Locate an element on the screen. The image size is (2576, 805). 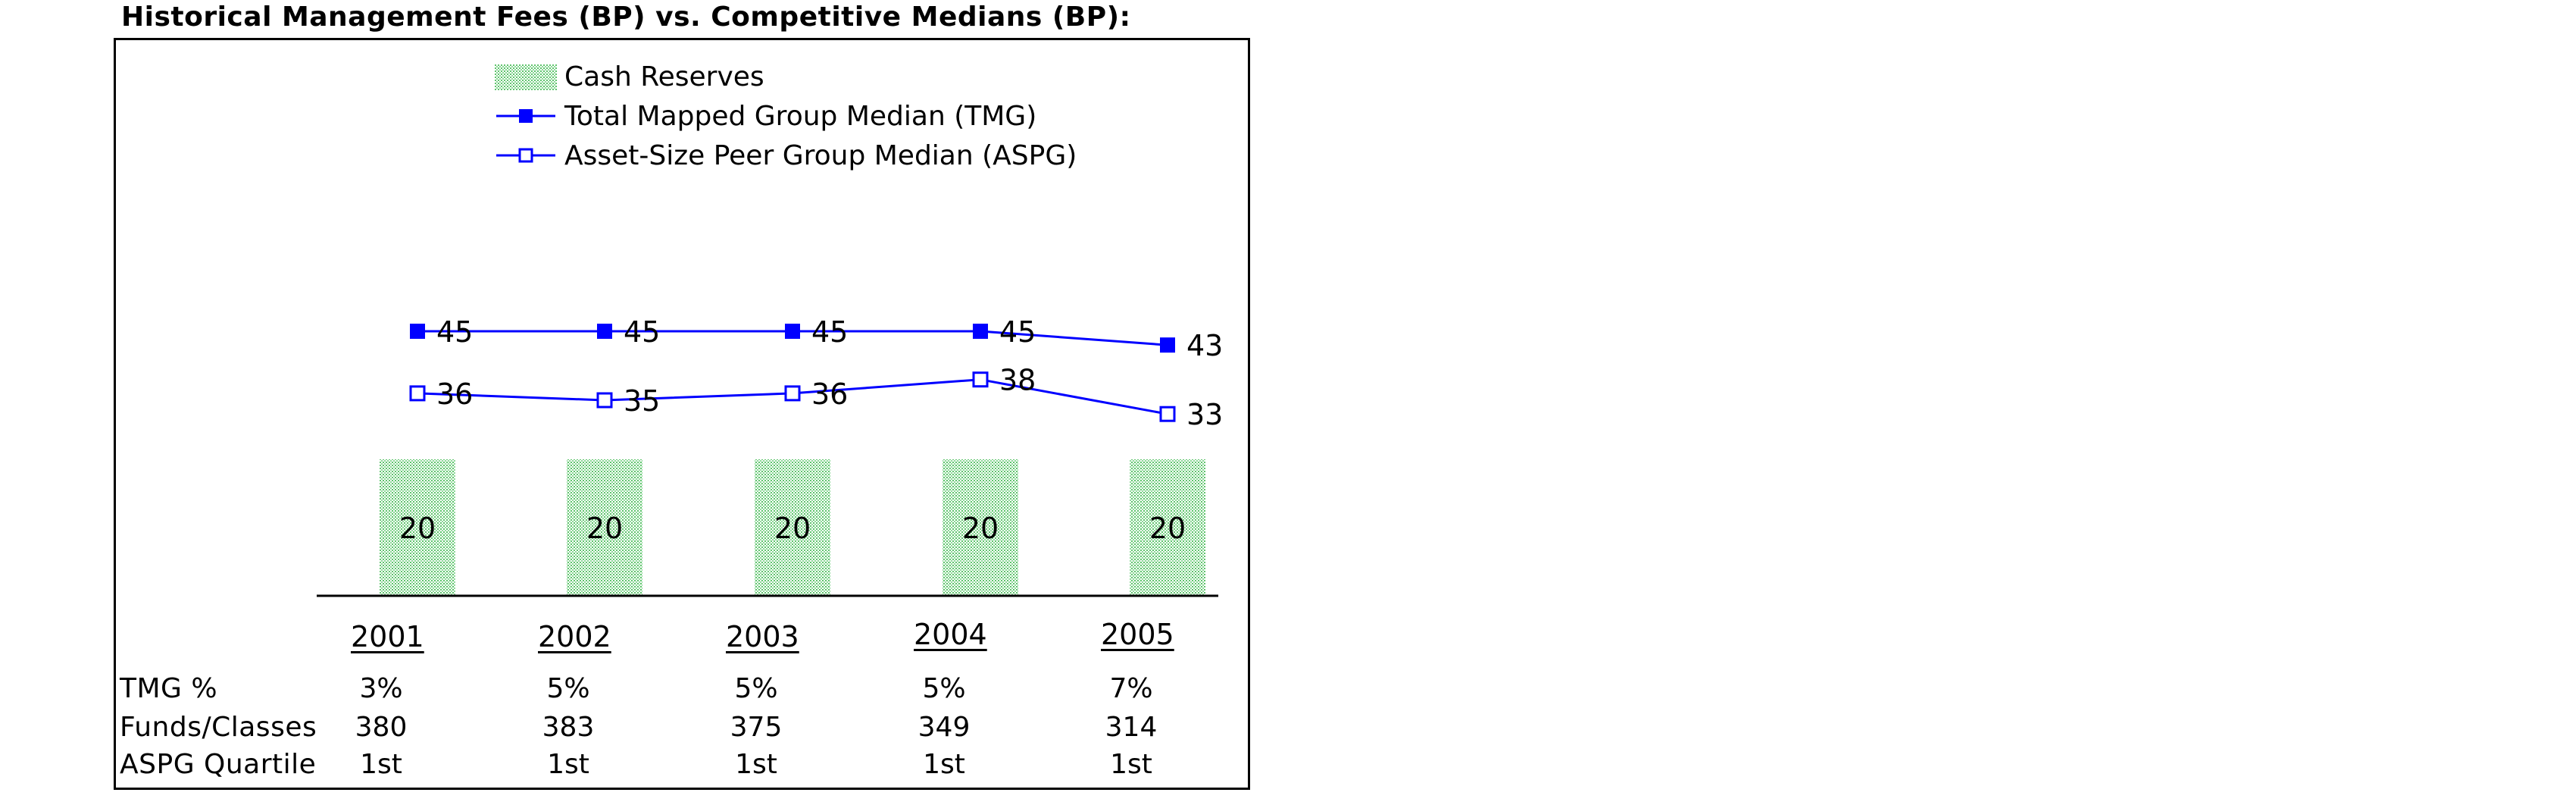
filled-square-marker-icon is located at coordinates (526, 116).